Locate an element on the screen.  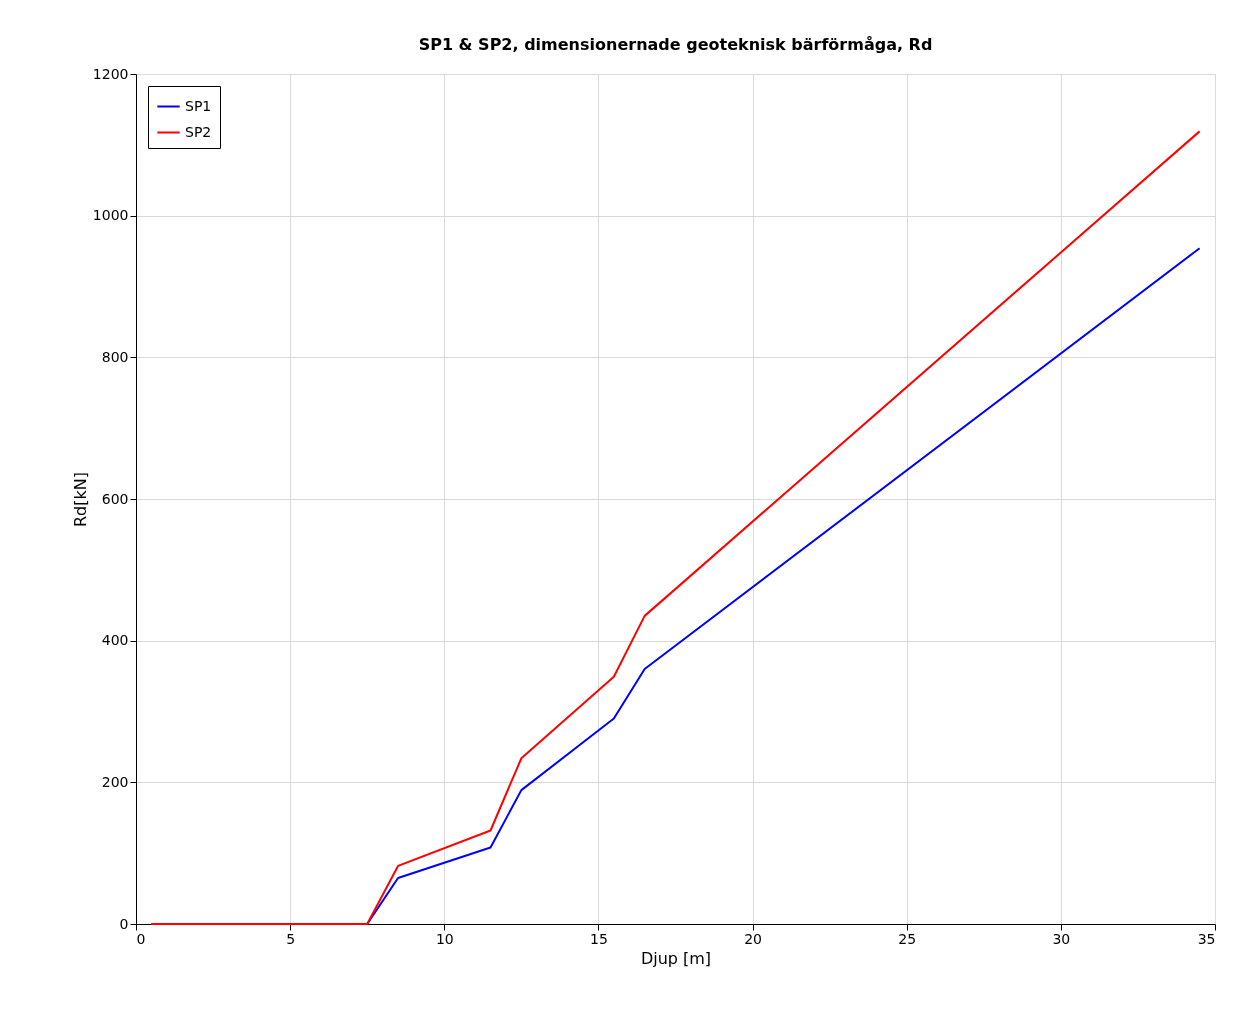
legend-label: SP2 is located at coordinates (198, 131).